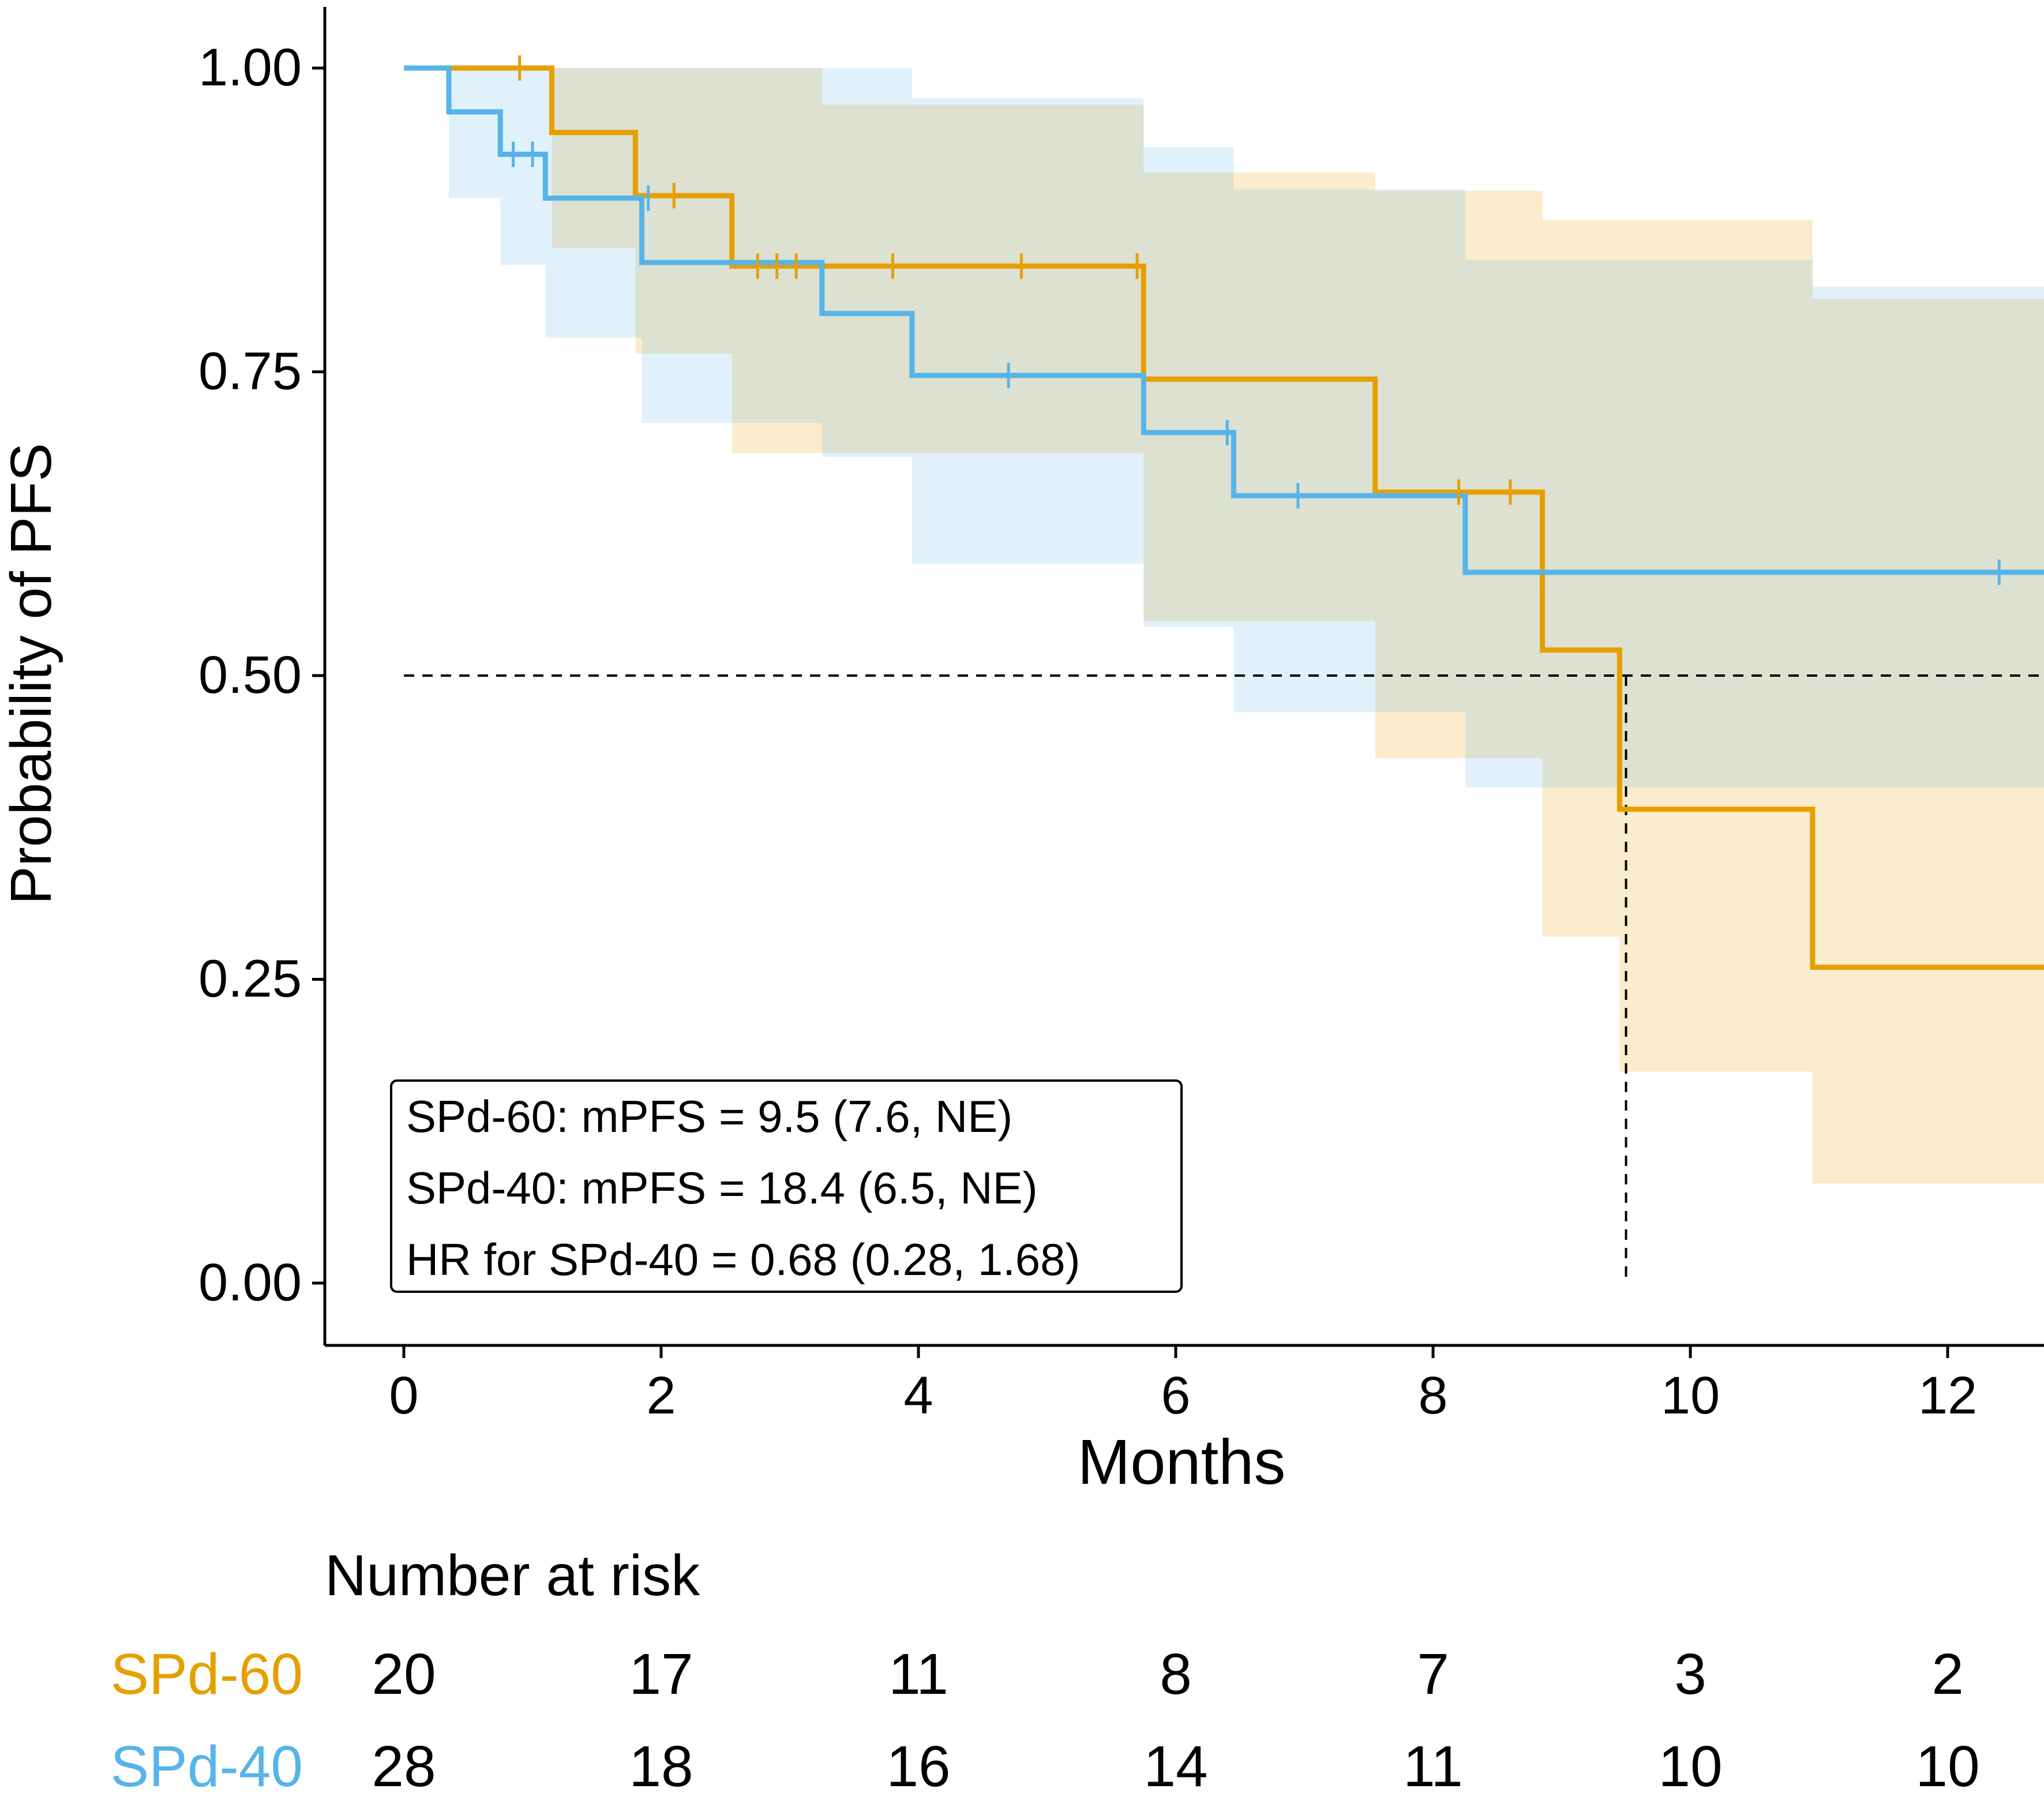 Image resolution: width=2044 pixels, height=1815 pixels. I want to click on x-tick-label: 12, so click(1947, 1395).